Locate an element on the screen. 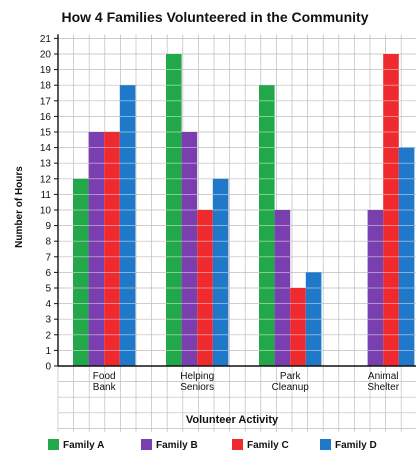 Image resolution: width=419 pixels, height=455 pixels. x-tick-label: Shelter is located at coordinates (383, 387).